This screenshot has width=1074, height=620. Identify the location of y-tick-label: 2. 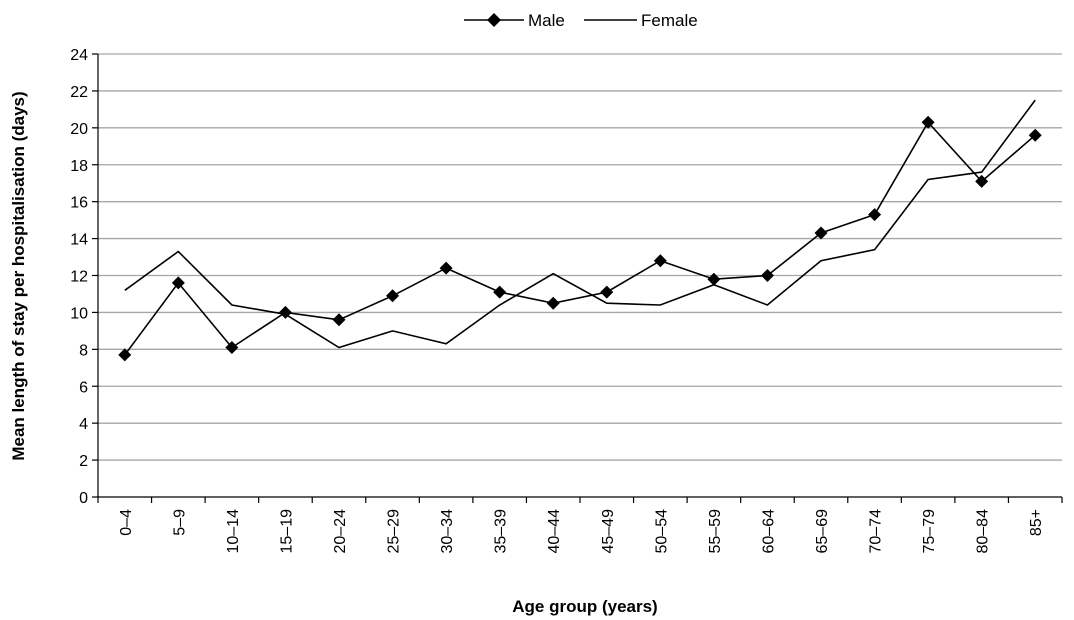
(83, 461).